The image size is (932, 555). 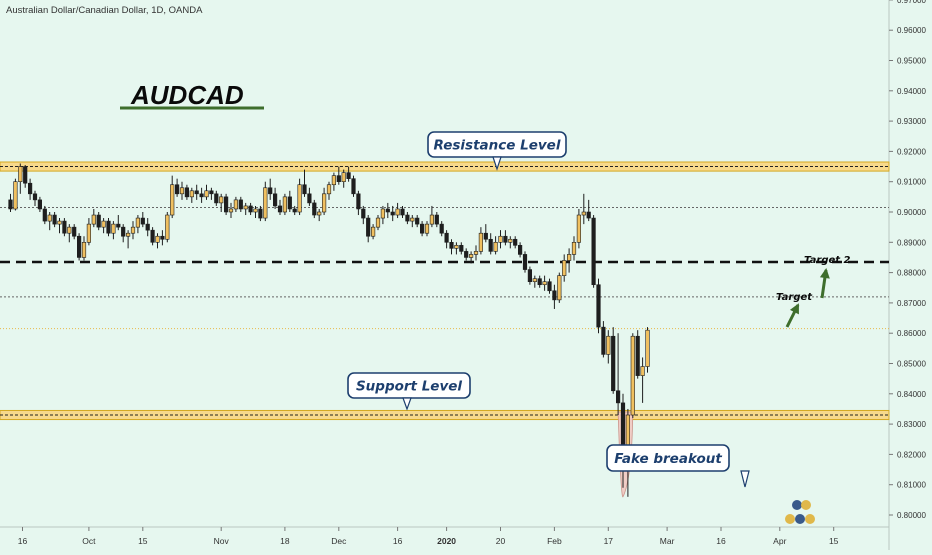 I want to click on y-tick-label: 0.93000, so click(x=911, y=121).